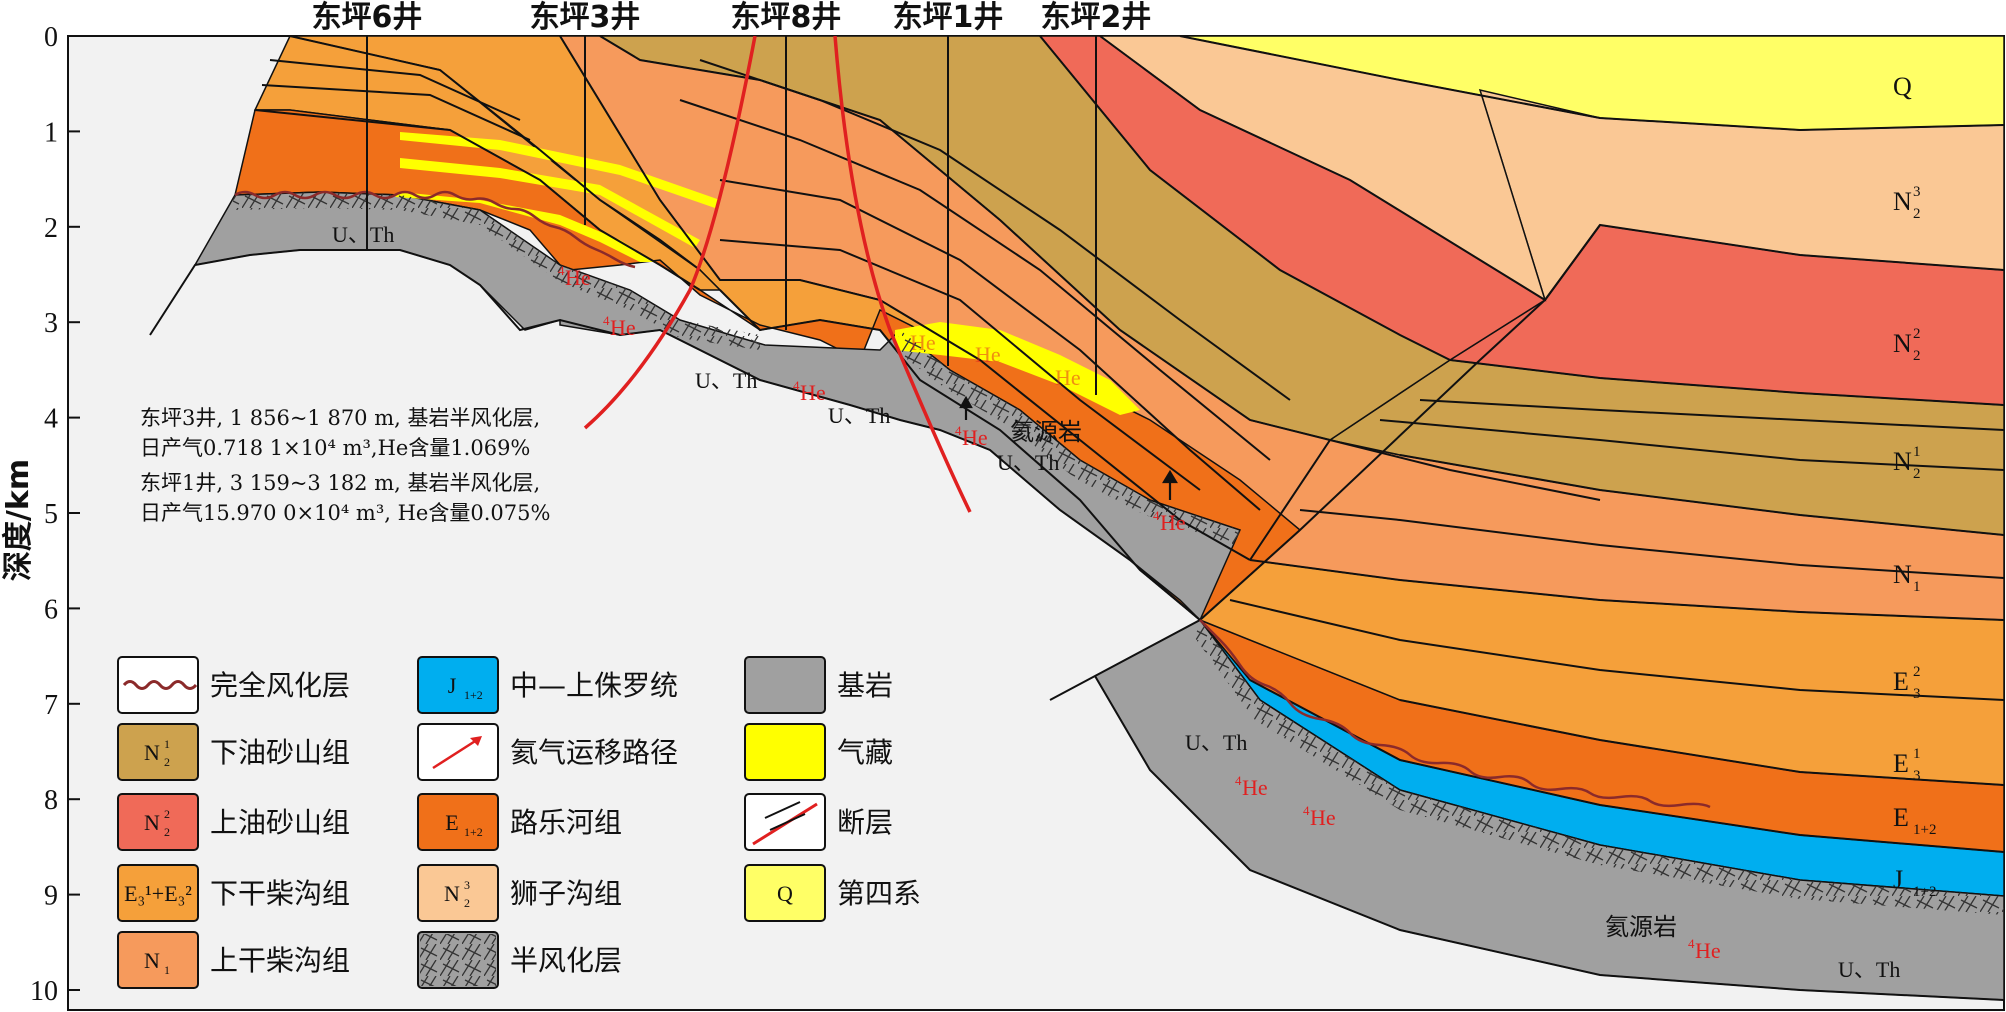 The width and height of the screenshot is (2006, 1012). Describe the element at coordinates (1917, 192) in the screenshot. I see `strata-label-sup: 3` at that location.